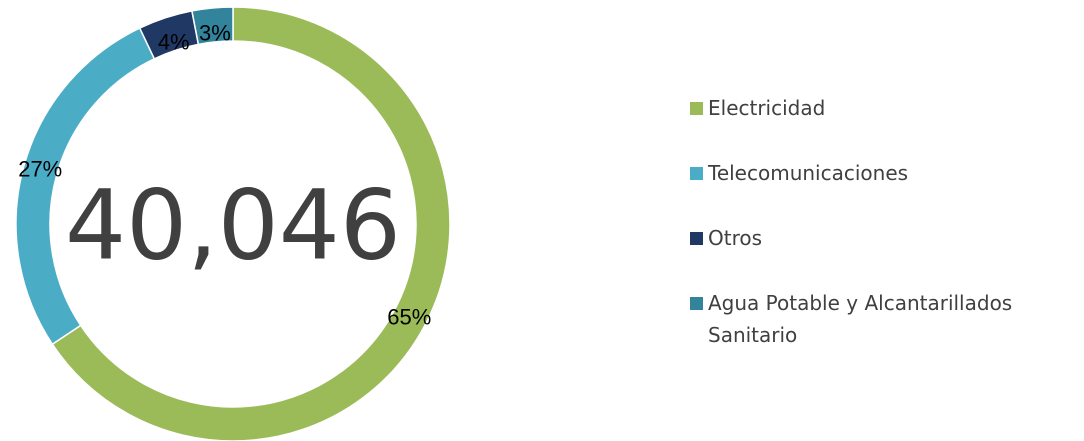 This screenshot has width=1084, height=441. What do you see at coordinates (233, 225) in the screenshot?
I see `center-total: 40,046` at bounding box center [233, 225].